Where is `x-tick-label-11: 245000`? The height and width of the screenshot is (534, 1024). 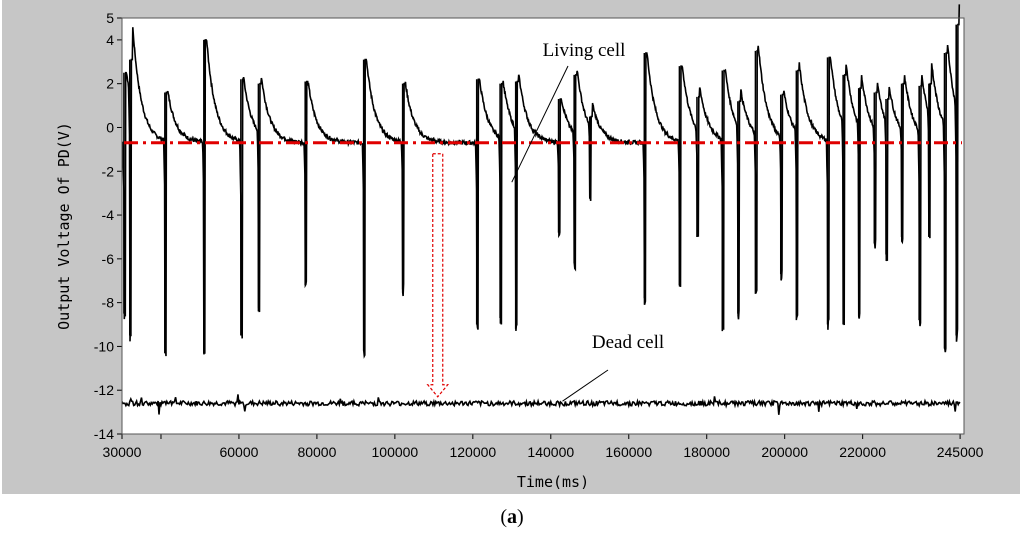 x-tick-label-11: 245000 is located at coordinates (960, 452).